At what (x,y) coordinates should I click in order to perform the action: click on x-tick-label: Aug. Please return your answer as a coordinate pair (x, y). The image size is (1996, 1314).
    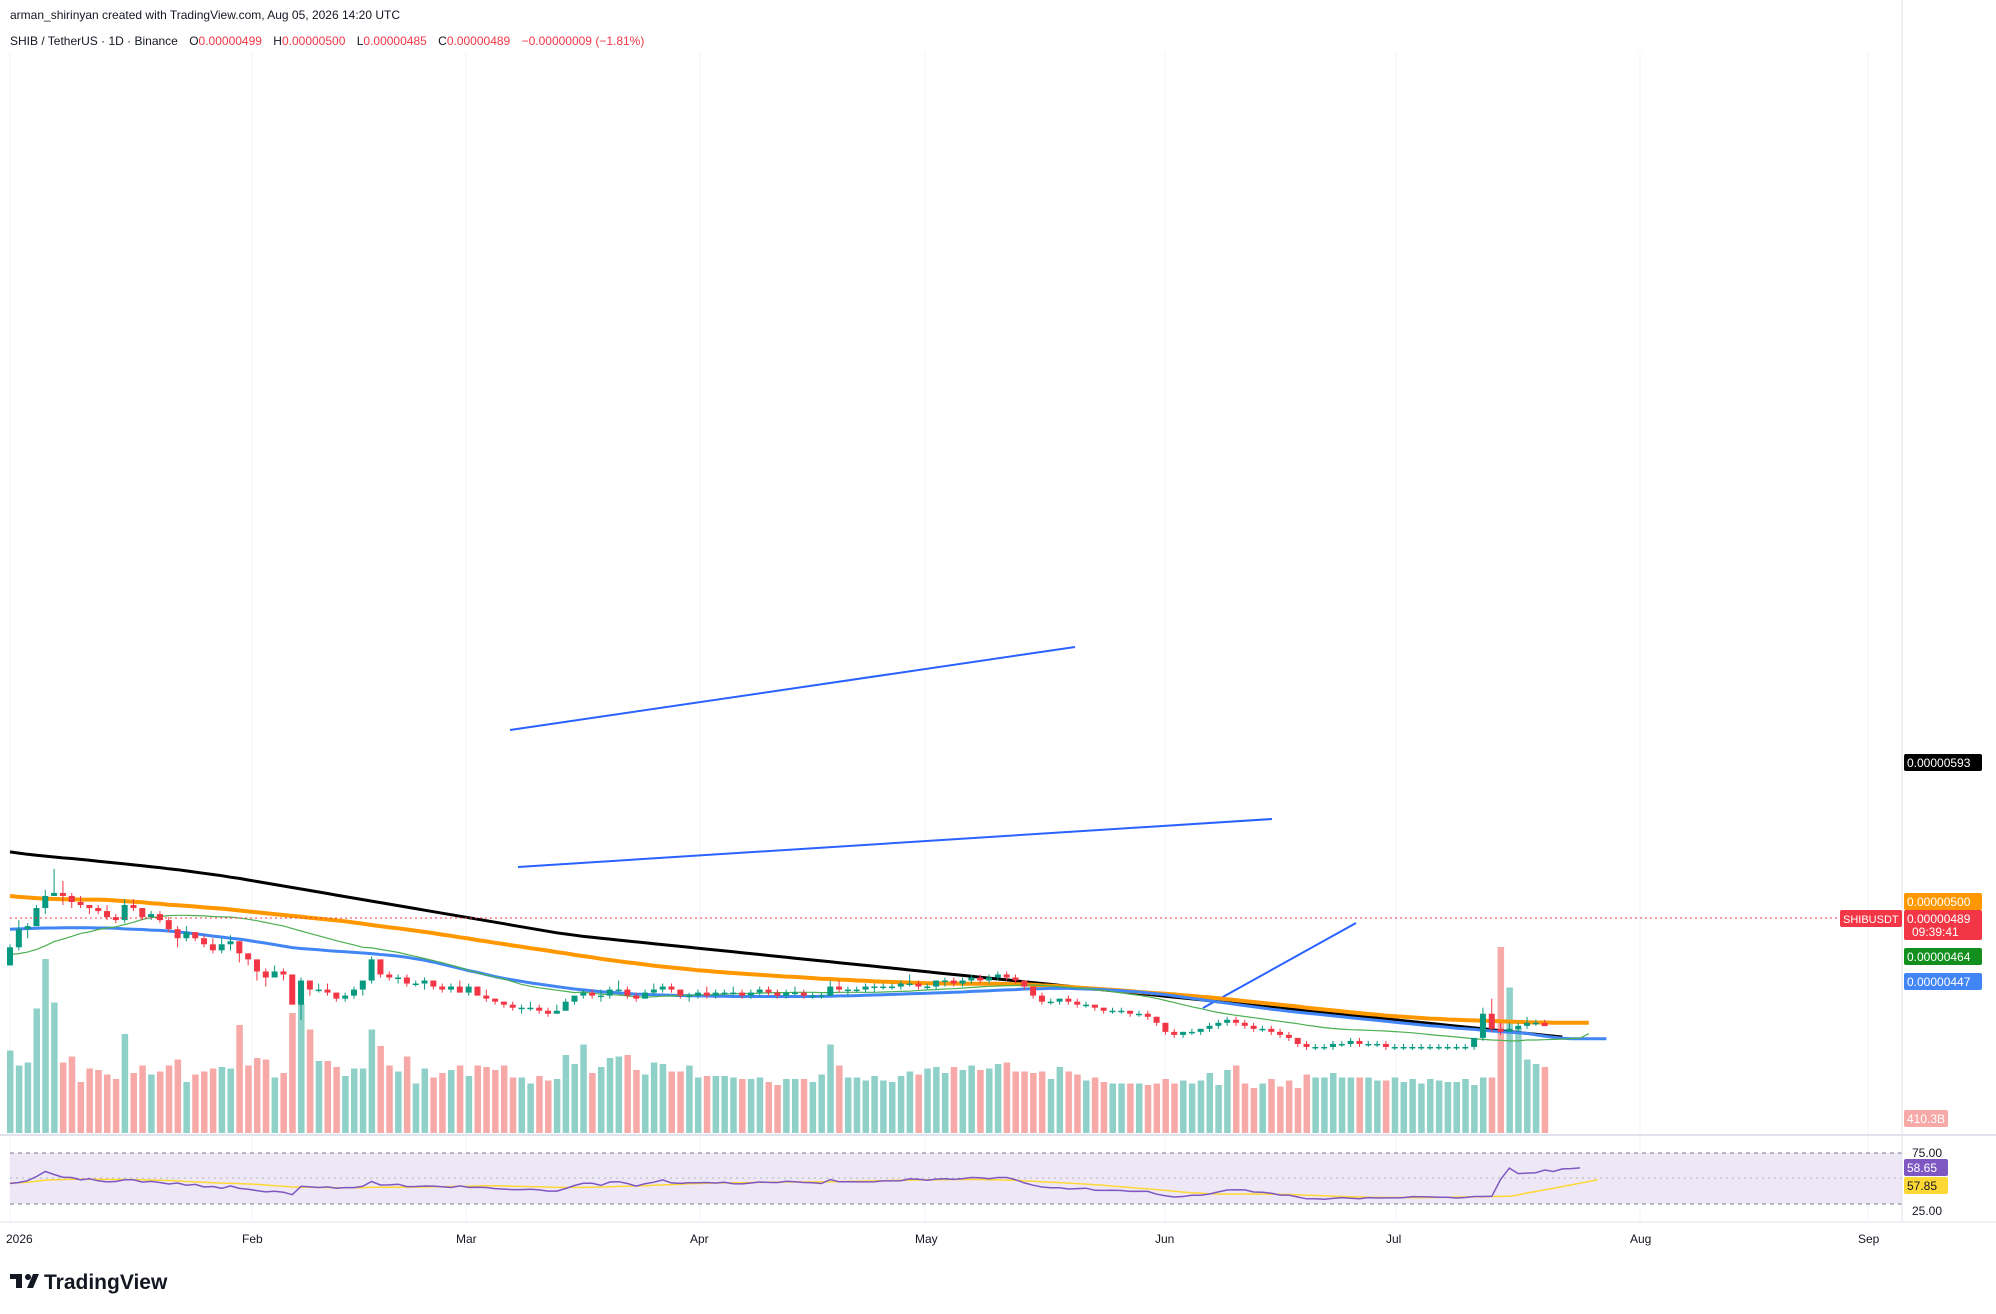
    Looking at the image, I should click on (1640, 1239).